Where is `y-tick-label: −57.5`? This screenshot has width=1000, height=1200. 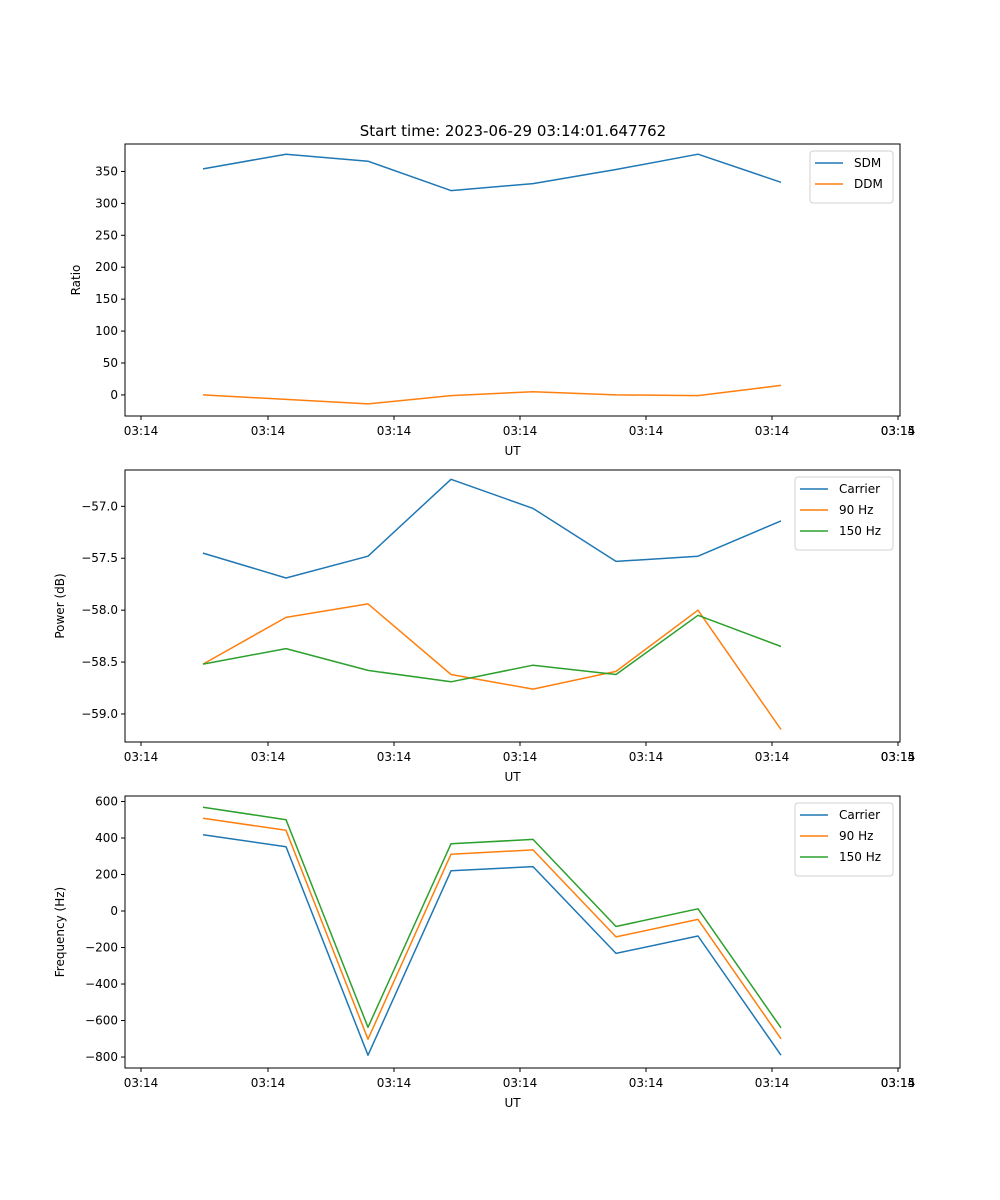
y-tick-label: −57.5 is located at coordinates (99, 558).